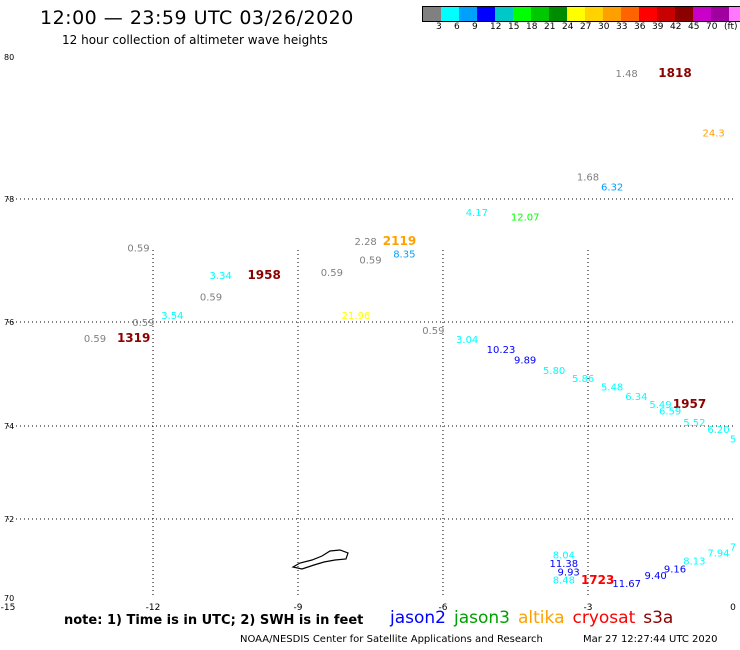  I want to click on wave-height-label: 9.93, so click(569, 572).